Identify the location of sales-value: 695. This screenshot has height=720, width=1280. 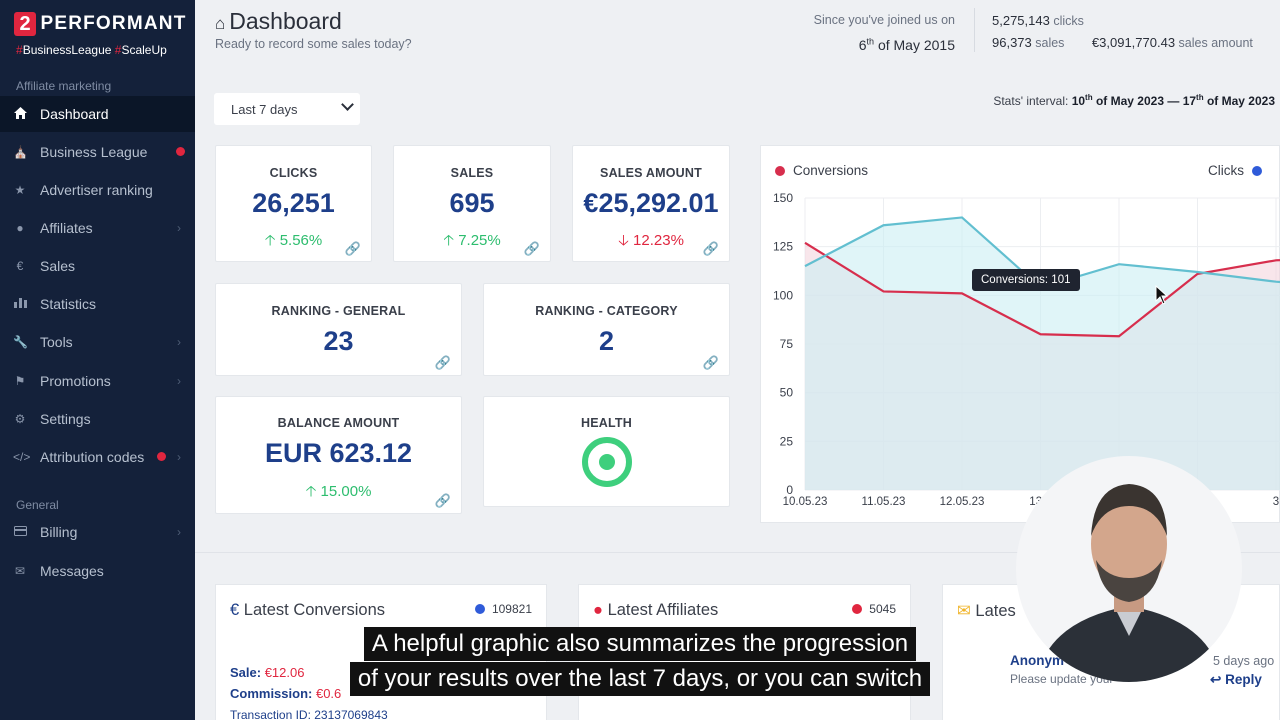
(472, 203).